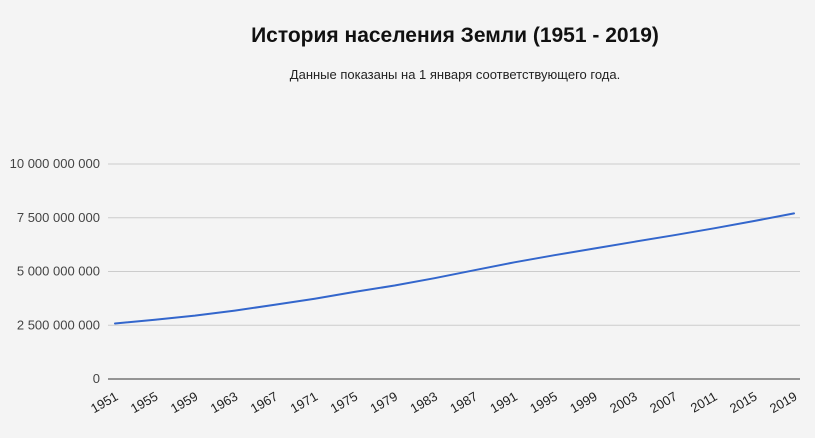 The image size is (815, 438). I want to click on x-tick-label: 1955, so click(144, 402).